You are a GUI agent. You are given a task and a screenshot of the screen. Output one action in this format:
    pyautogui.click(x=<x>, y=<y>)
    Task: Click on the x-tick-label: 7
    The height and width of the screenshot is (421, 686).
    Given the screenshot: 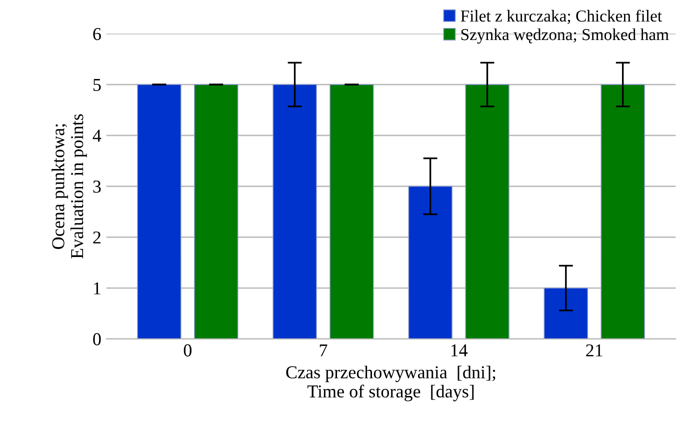 What is the action you would take?
    pyautogui.click(x=324, y=350)
    